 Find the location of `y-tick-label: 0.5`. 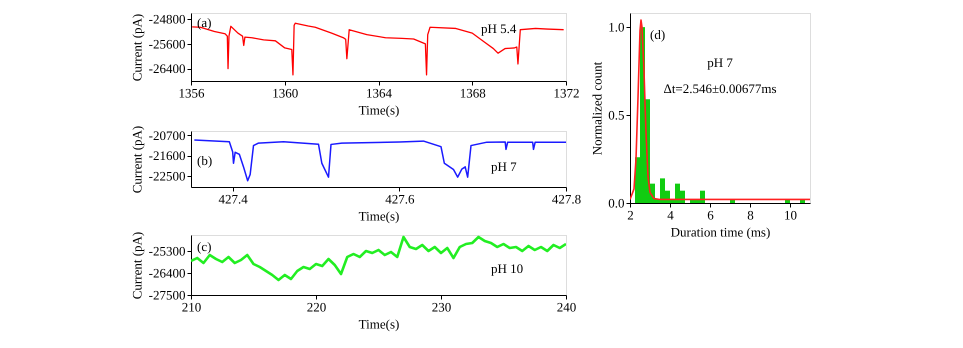

y-tick-label: 0.5 is located at coordinates (616, 115).